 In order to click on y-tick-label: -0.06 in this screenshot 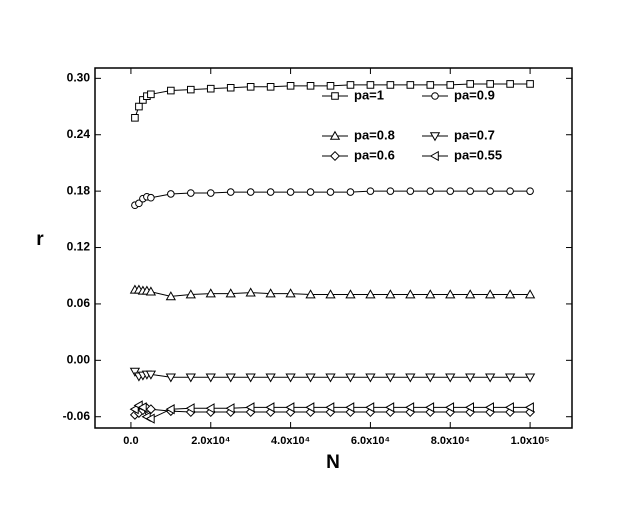, I will do `click(77, 416)`.